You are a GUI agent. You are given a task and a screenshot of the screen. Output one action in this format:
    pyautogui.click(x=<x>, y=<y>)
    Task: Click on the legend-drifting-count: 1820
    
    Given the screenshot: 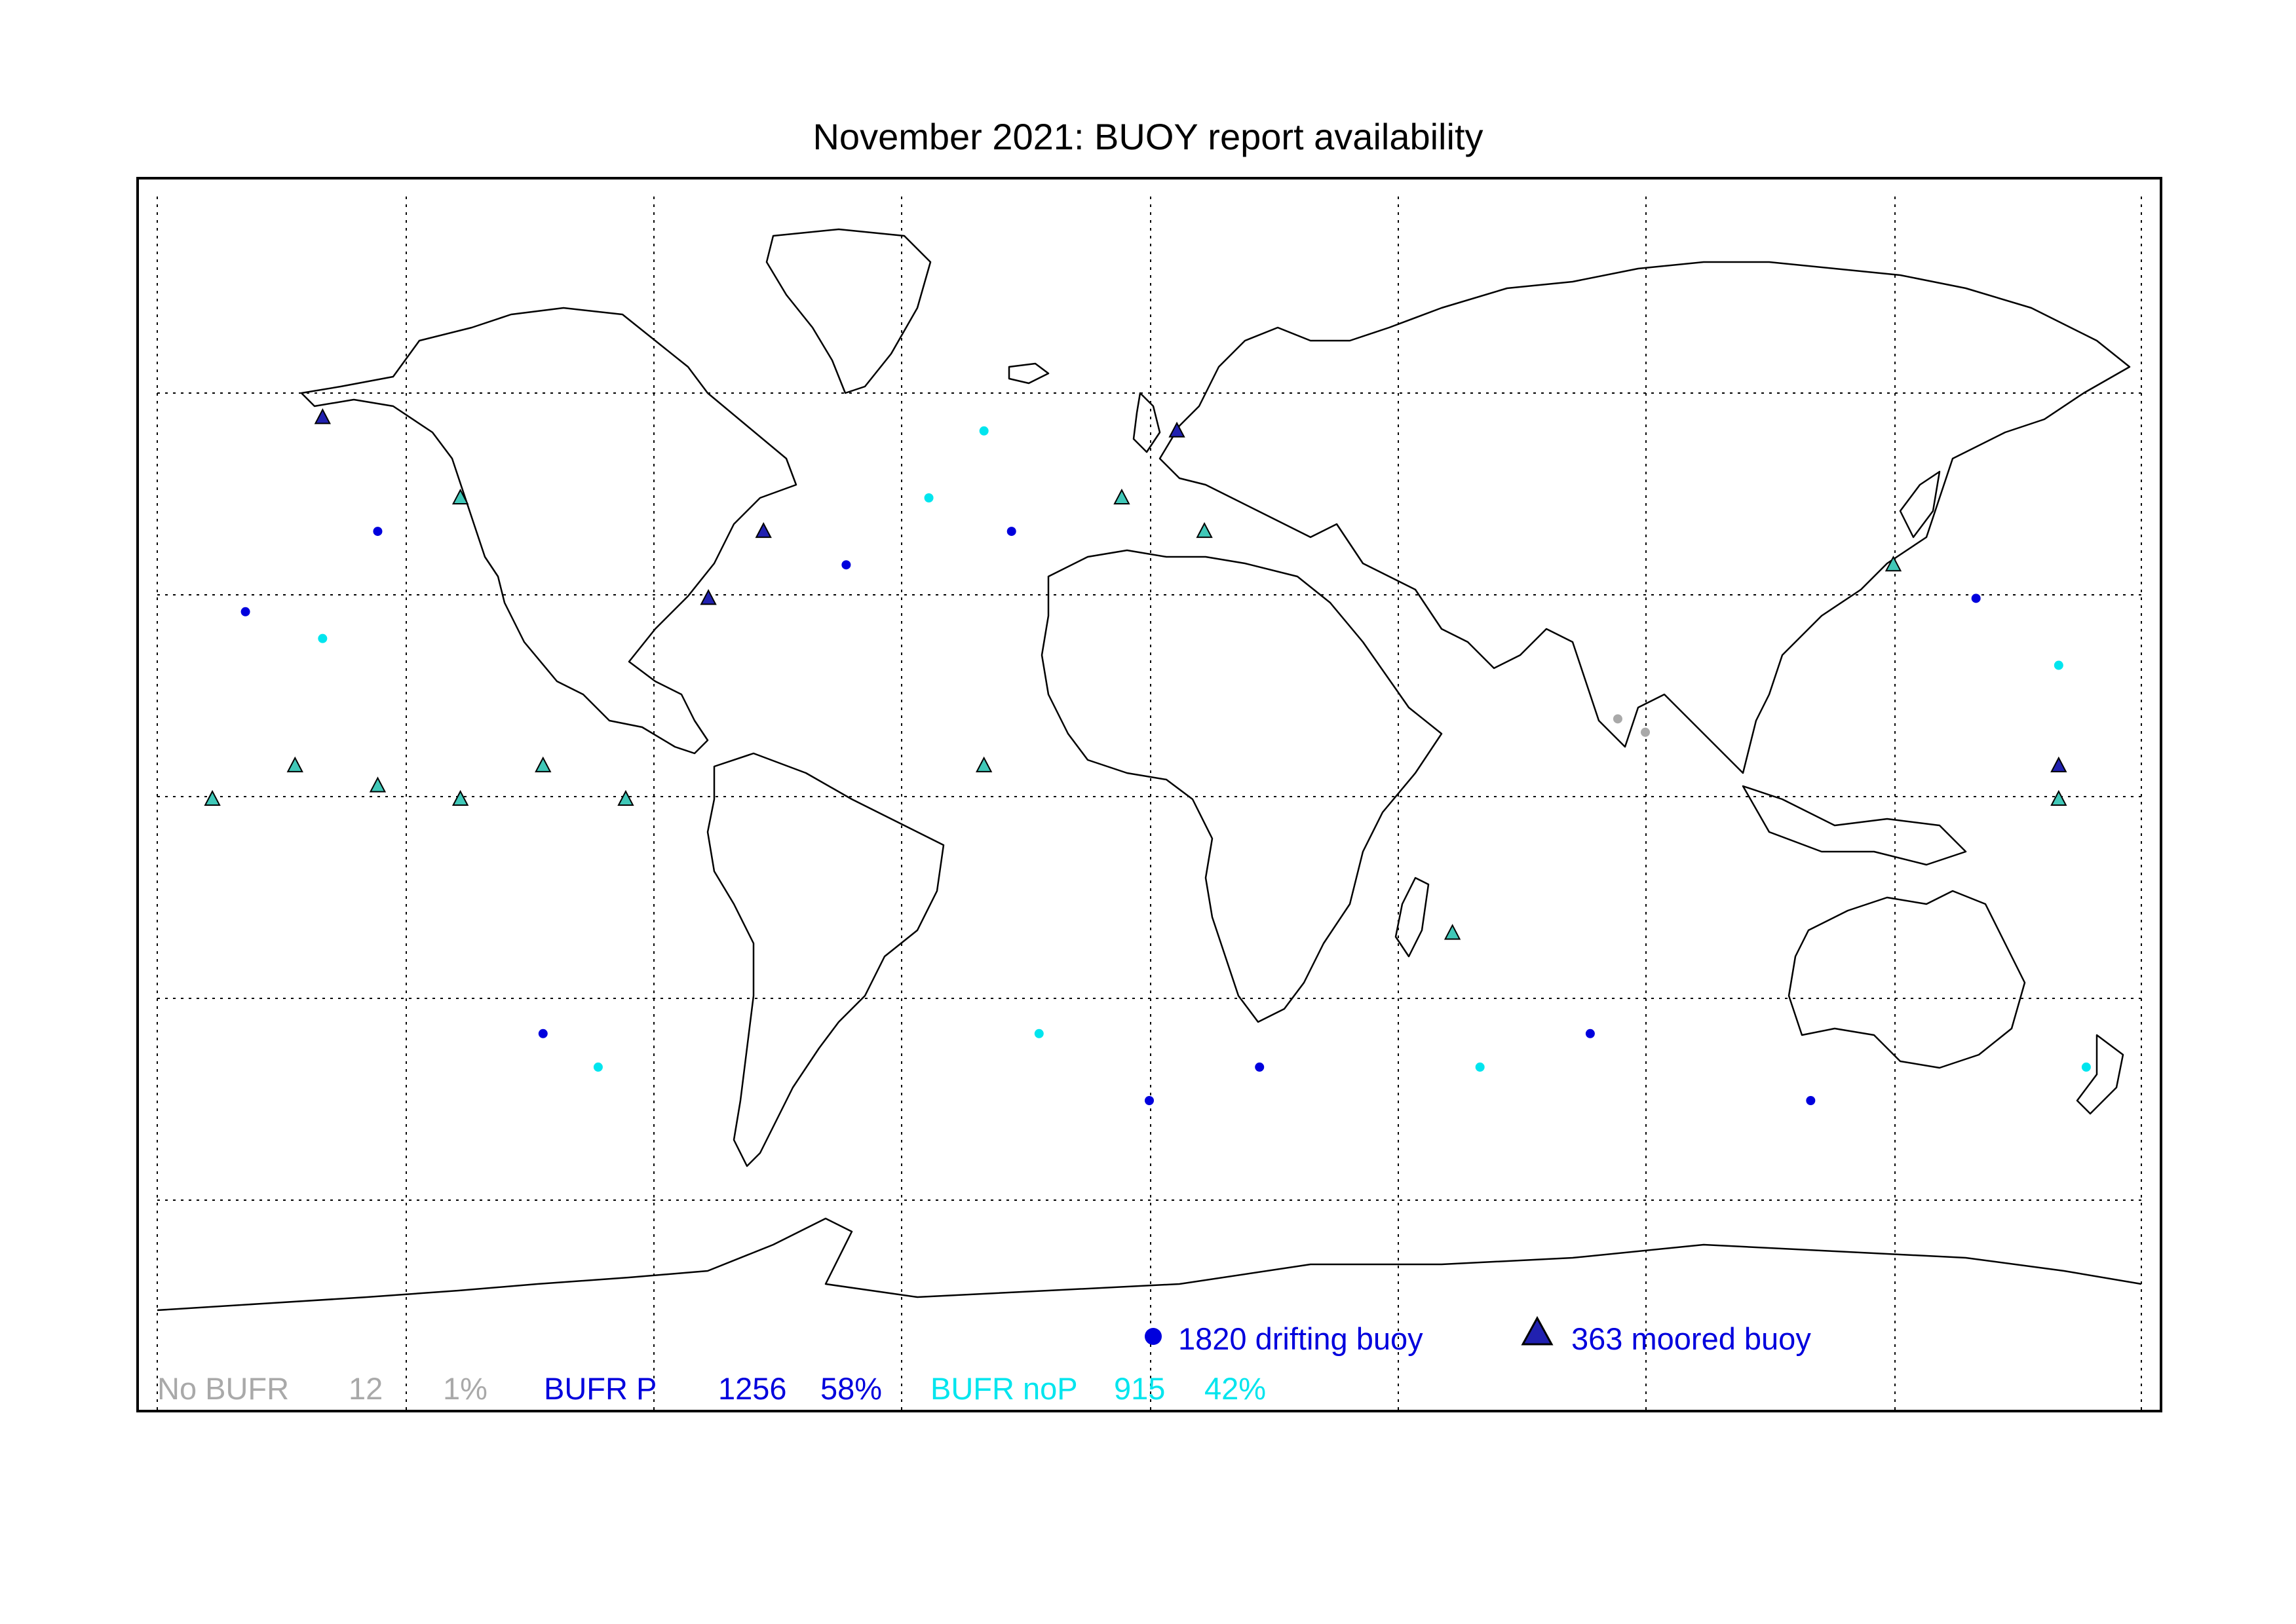 What is the action you would take?
    pyautogui.click(x=1212, y=1338)
    